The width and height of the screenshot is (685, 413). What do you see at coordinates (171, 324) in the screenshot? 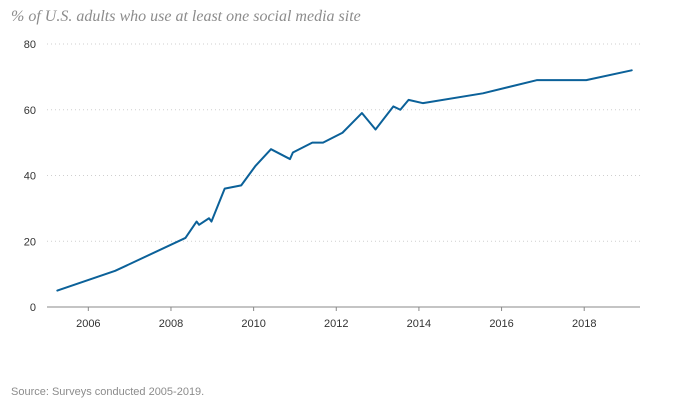
I see `x-tick-label: 2008` at bounding box center [171, 324].